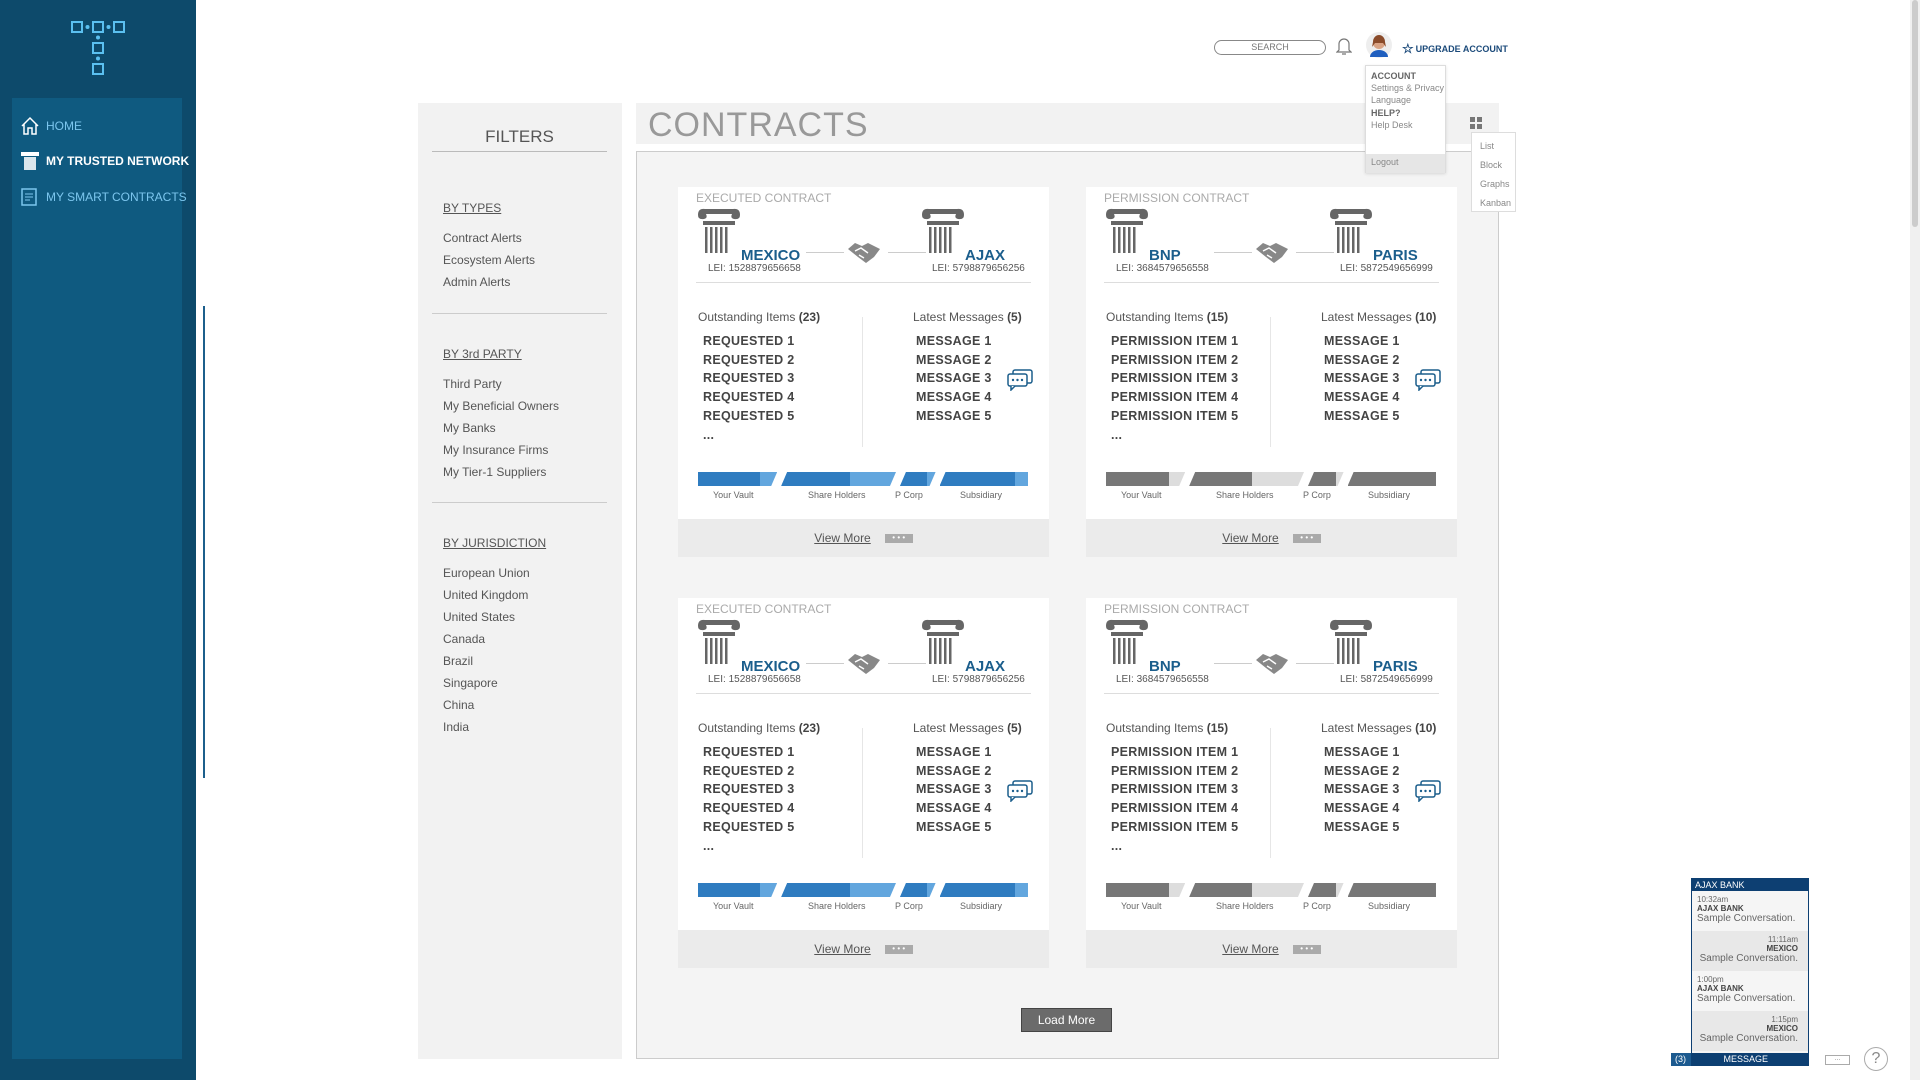  Describe the element at coordinates (1487, 146) in the screenshot. I see `view-list: List` at that location.